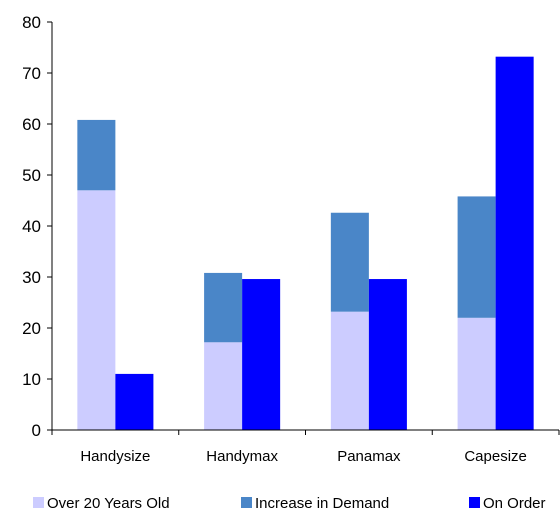  What do you see at coordinates (31, 22) in the screenshot?
I see `y-tick-label: 80` at bounding box center [31, 22].